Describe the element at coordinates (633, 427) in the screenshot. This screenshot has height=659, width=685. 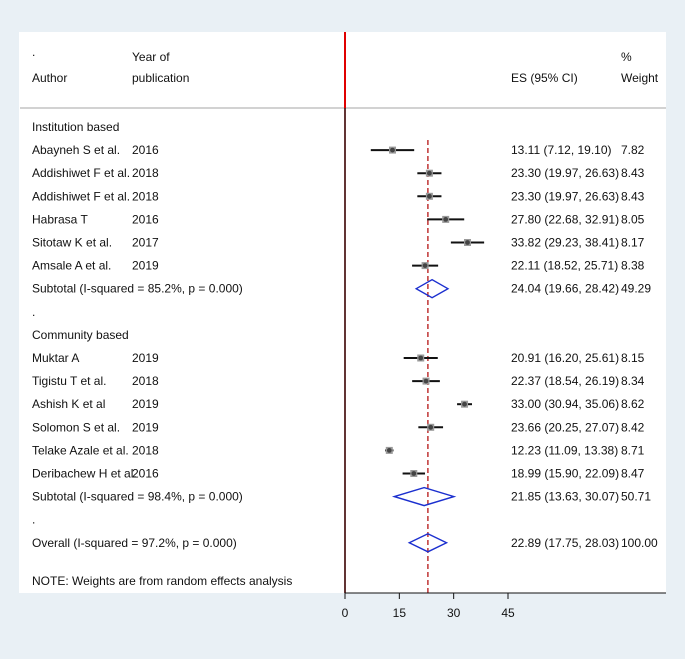
I see `study-weight: 8.42` at that location.